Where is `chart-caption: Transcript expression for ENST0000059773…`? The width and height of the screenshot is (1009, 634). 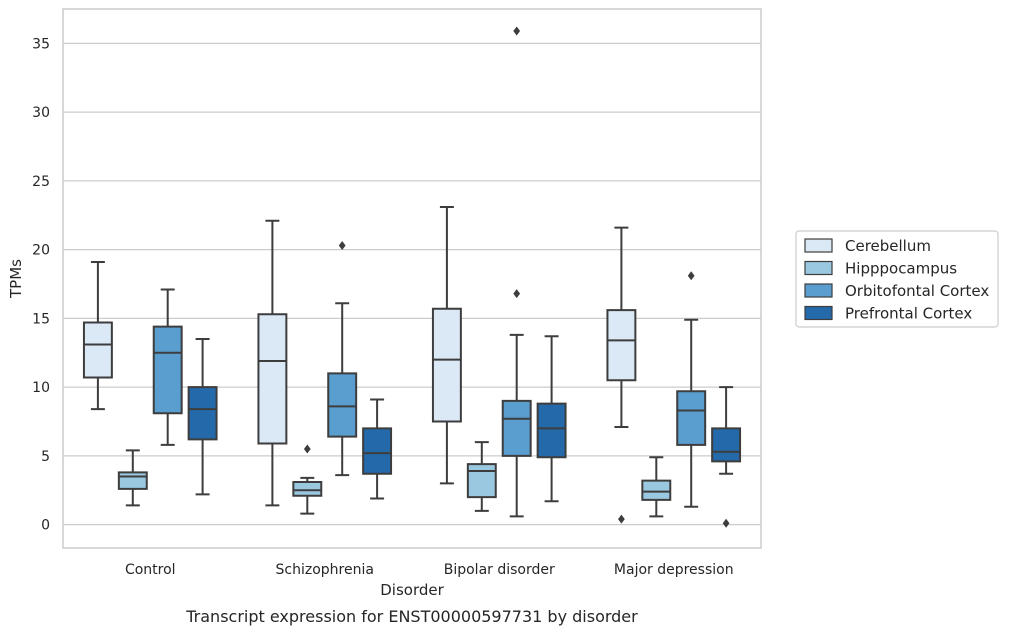 chart-caption: Transcript expression for ENST0000059773… is located at coordinates (411, 616).